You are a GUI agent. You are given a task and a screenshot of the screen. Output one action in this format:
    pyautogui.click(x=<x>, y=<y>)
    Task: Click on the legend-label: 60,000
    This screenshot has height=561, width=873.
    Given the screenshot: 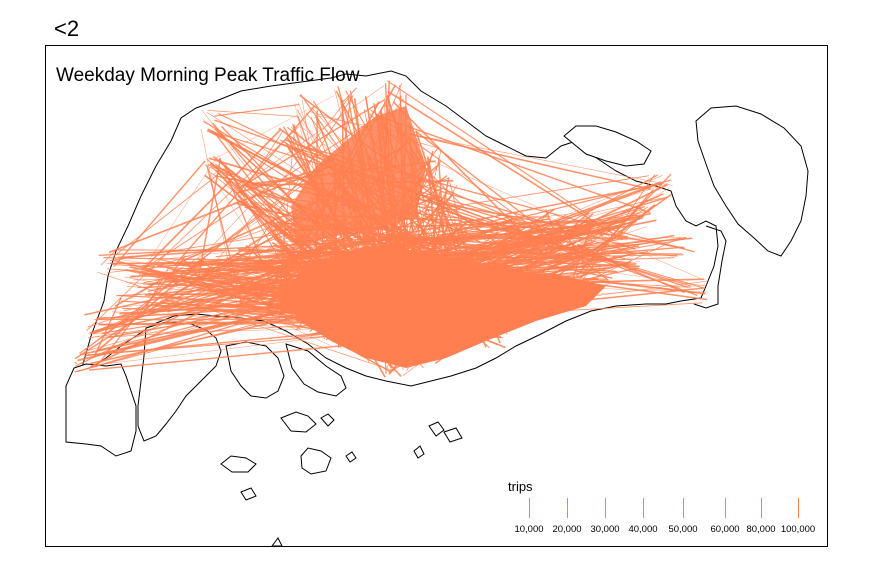 What is the action you would take?
    pyautogui.click(x=725, y=529)
    